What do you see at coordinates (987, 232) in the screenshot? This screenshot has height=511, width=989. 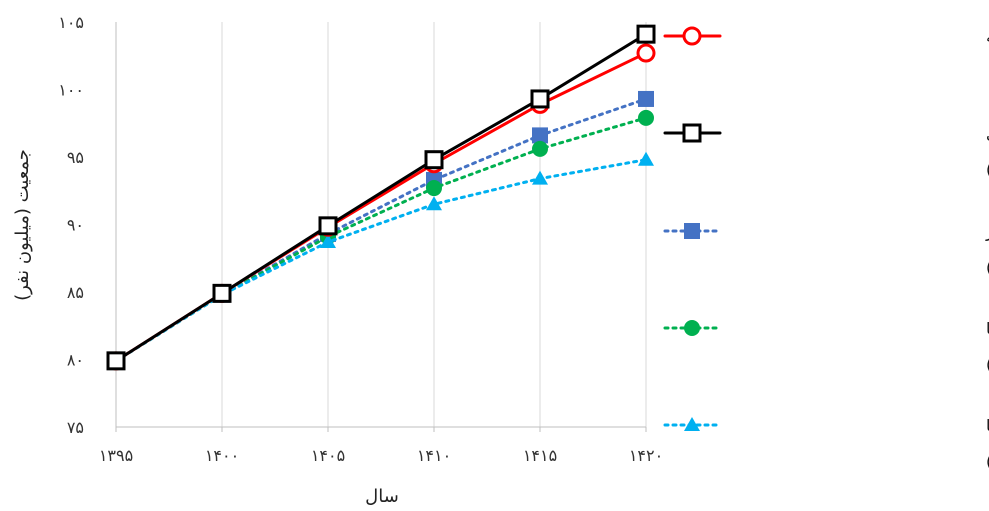 I see `legend-label: مرکز آمار ایران (ثبات باروری در` at bounding box center [987, 232].